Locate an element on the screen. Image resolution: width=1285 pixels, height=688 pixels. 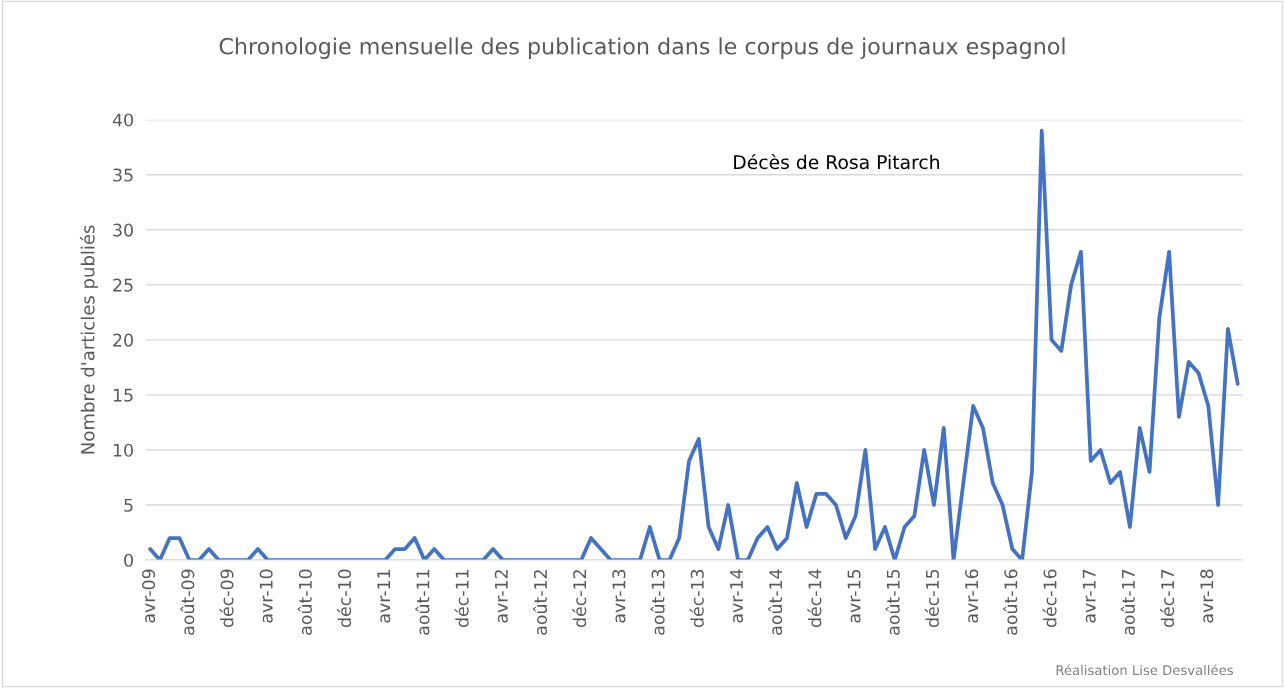
x-tick-label: déc-12 is located at coordinates (579, 599).